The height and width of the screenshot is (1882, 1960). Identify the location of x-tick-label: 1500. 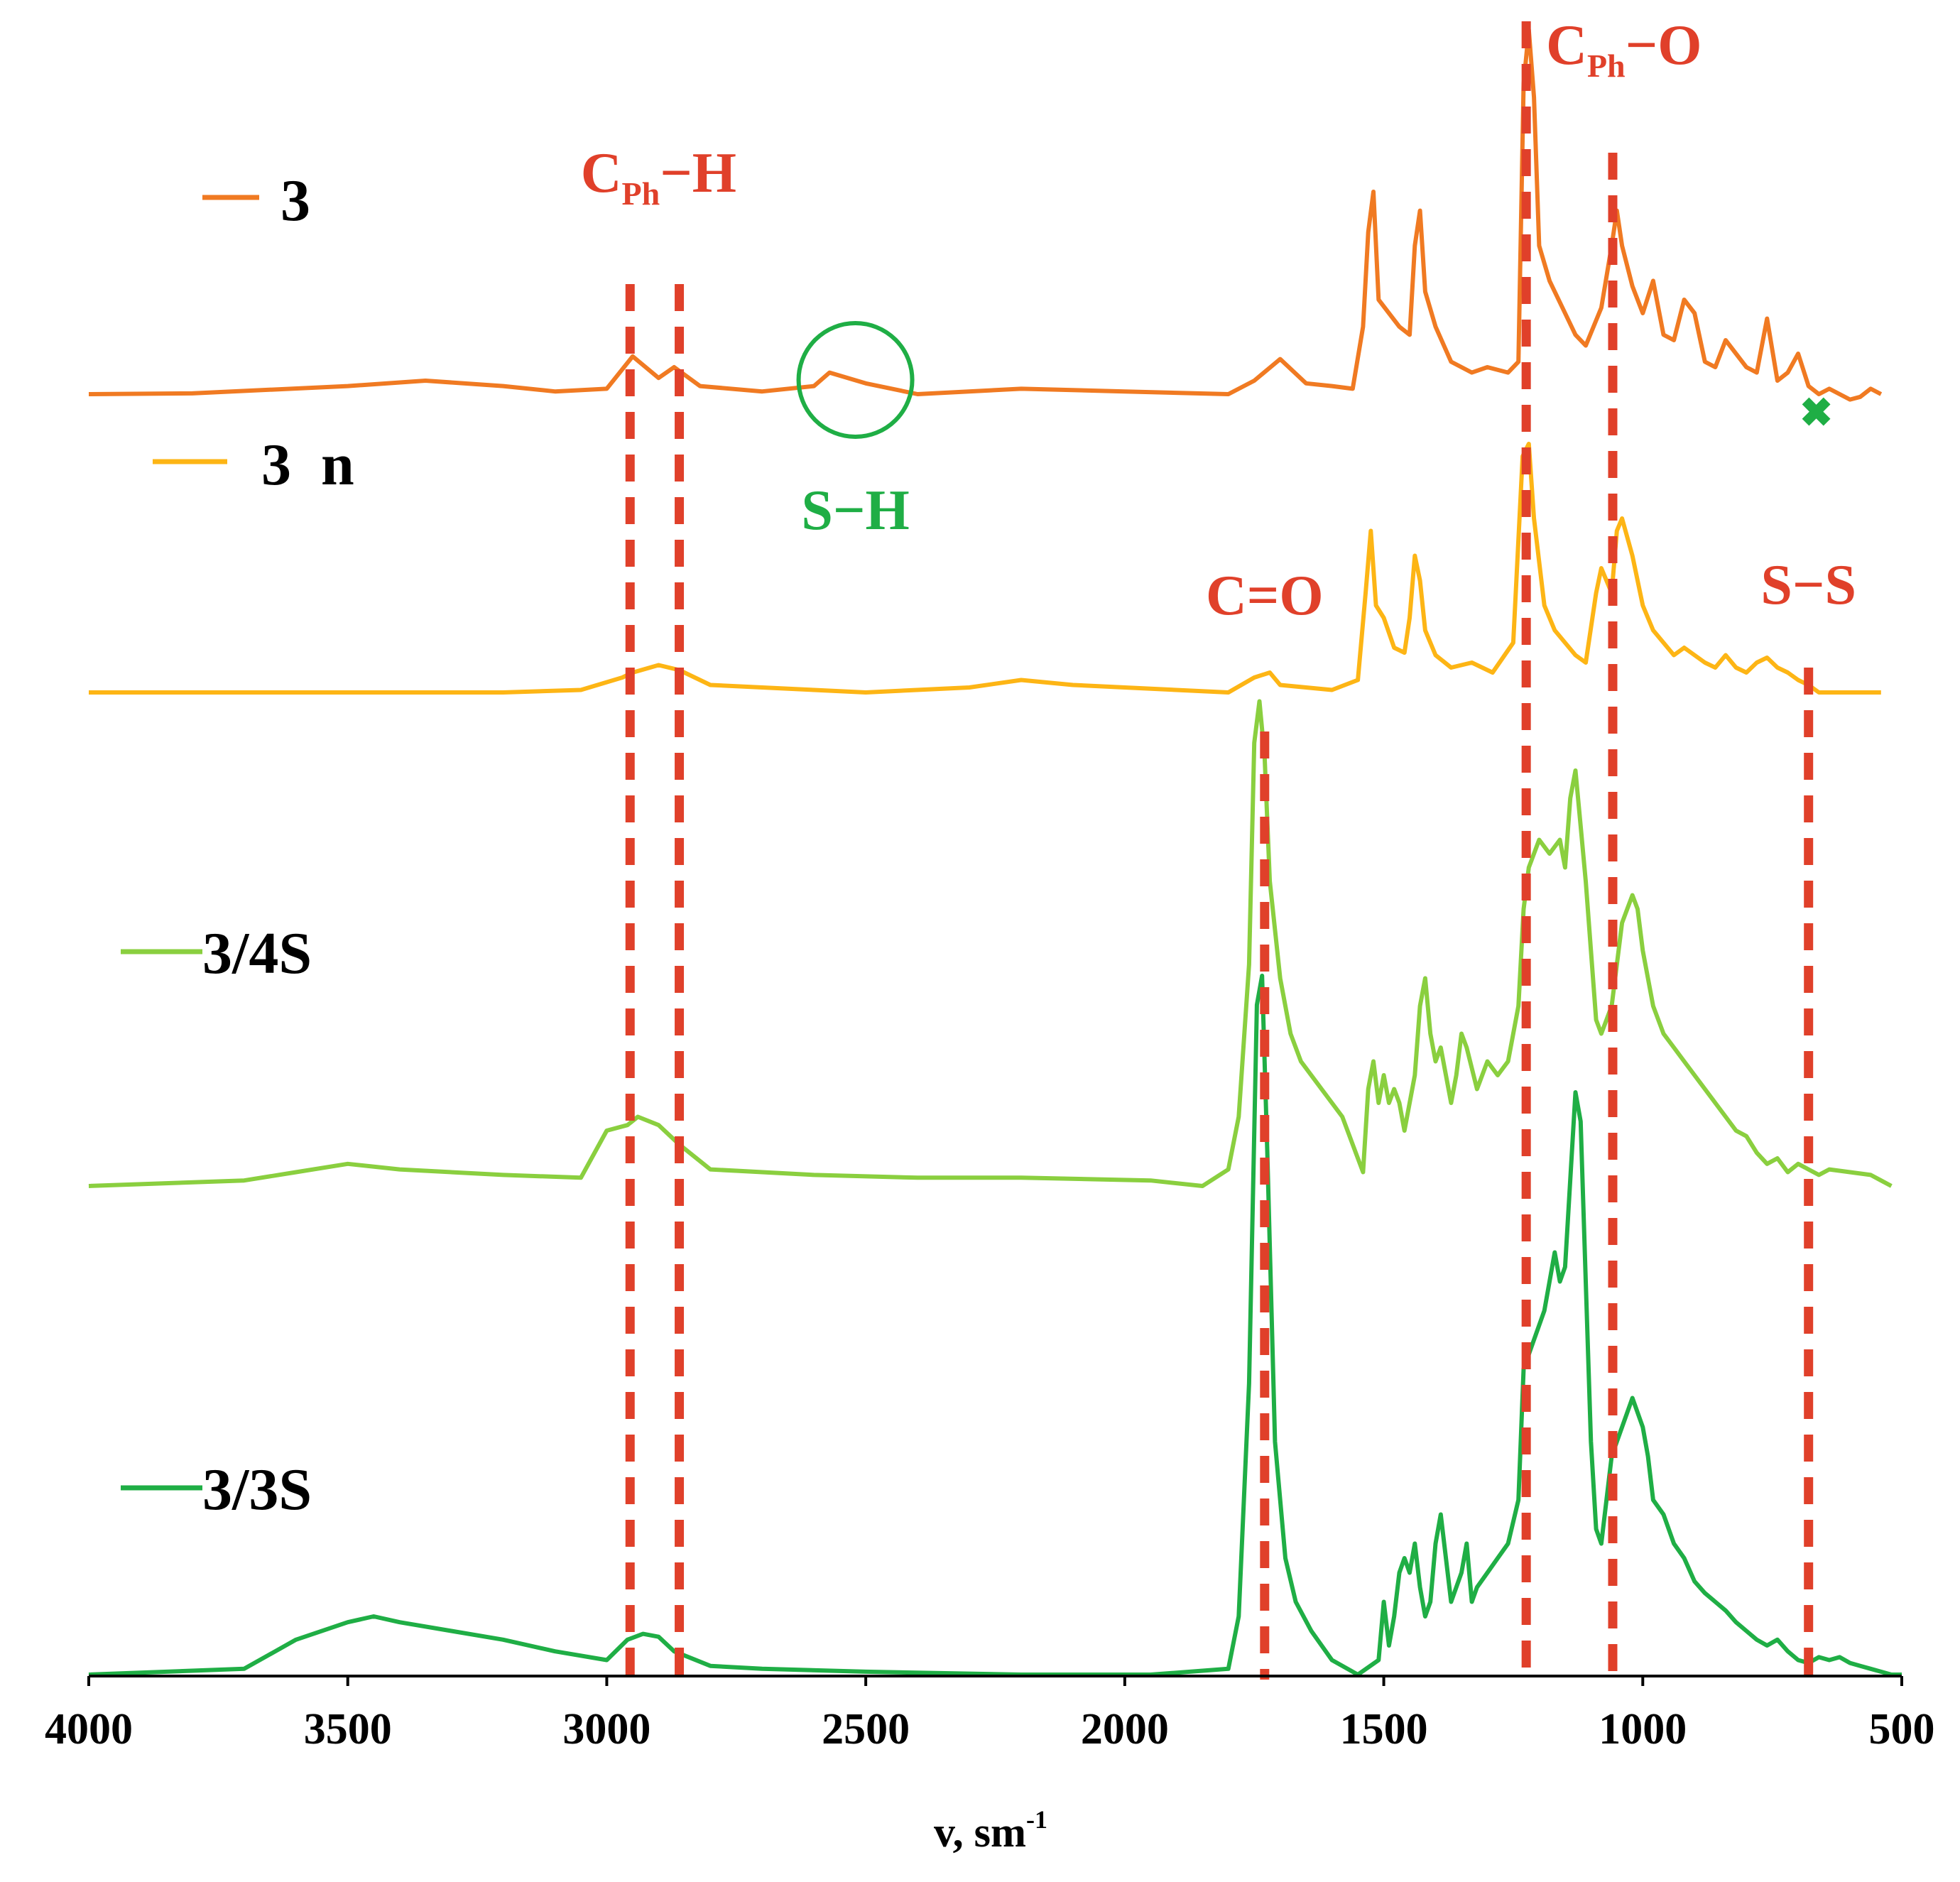
(1384, 1729).